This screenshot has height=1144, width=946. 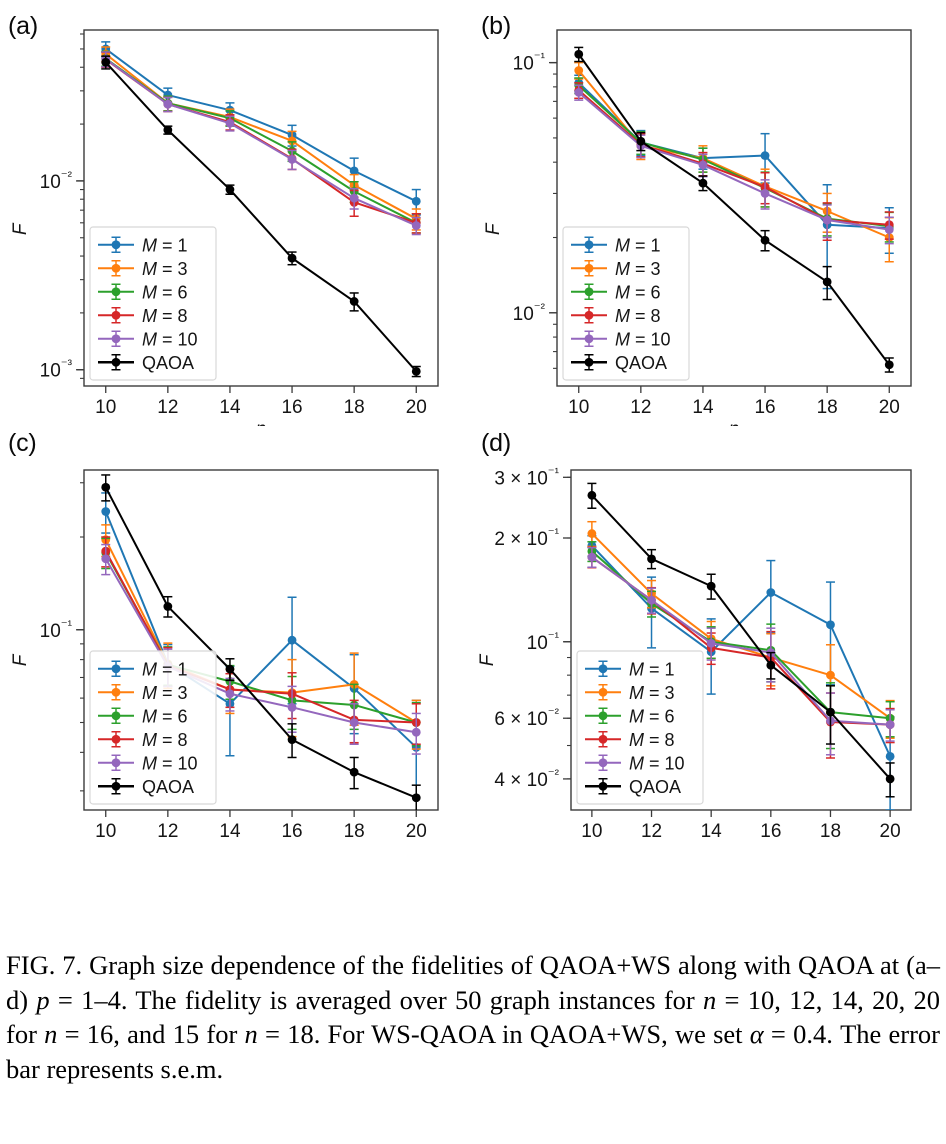 What do you see at coordinates (116, 292) in the screenshot?
I see `legend-marker-M6` at bounding box center [116, 292].